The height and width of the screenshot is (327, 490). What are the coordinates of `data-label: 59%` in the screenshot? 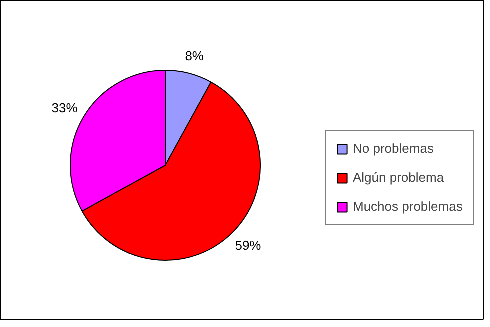 It's located at (248, 245).